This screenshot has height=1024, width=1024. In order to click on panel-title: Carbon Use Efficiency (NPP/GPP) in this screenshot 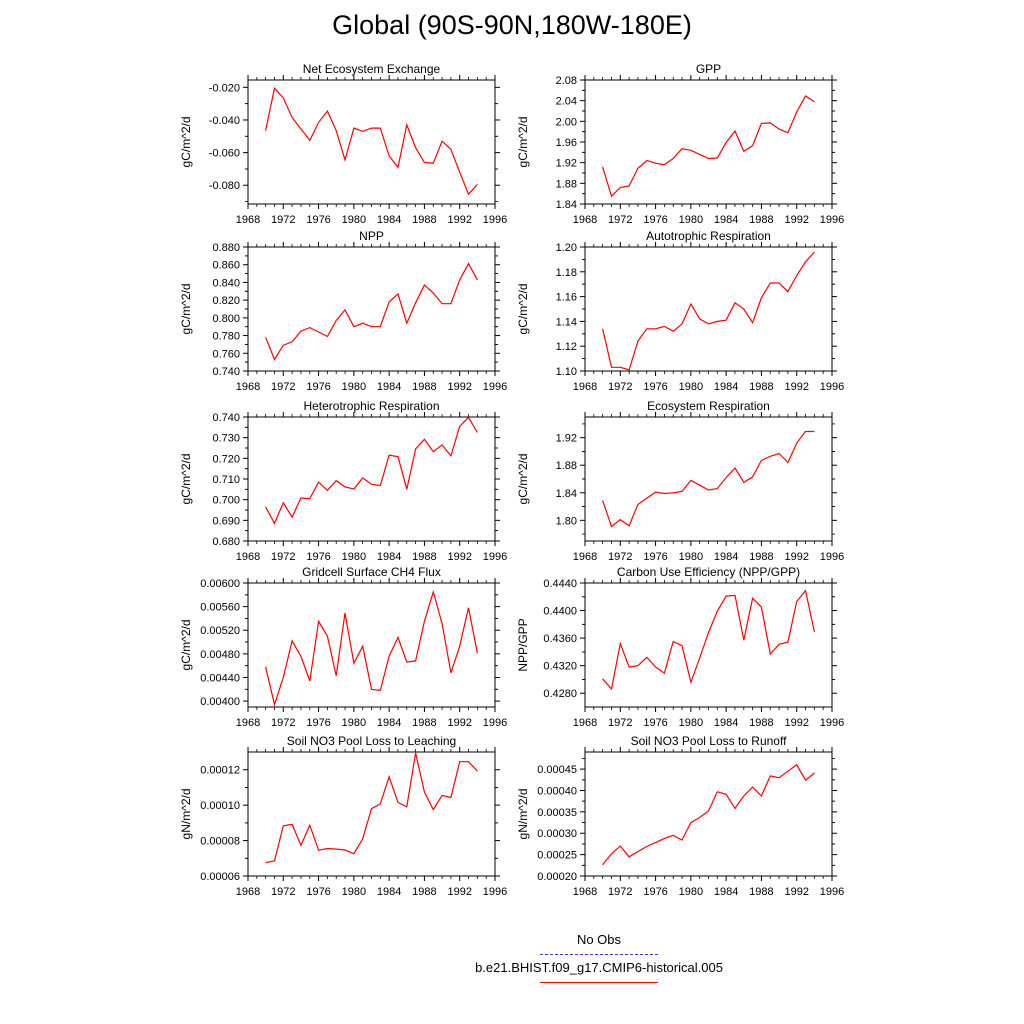, I will do `click(708, 572)`.